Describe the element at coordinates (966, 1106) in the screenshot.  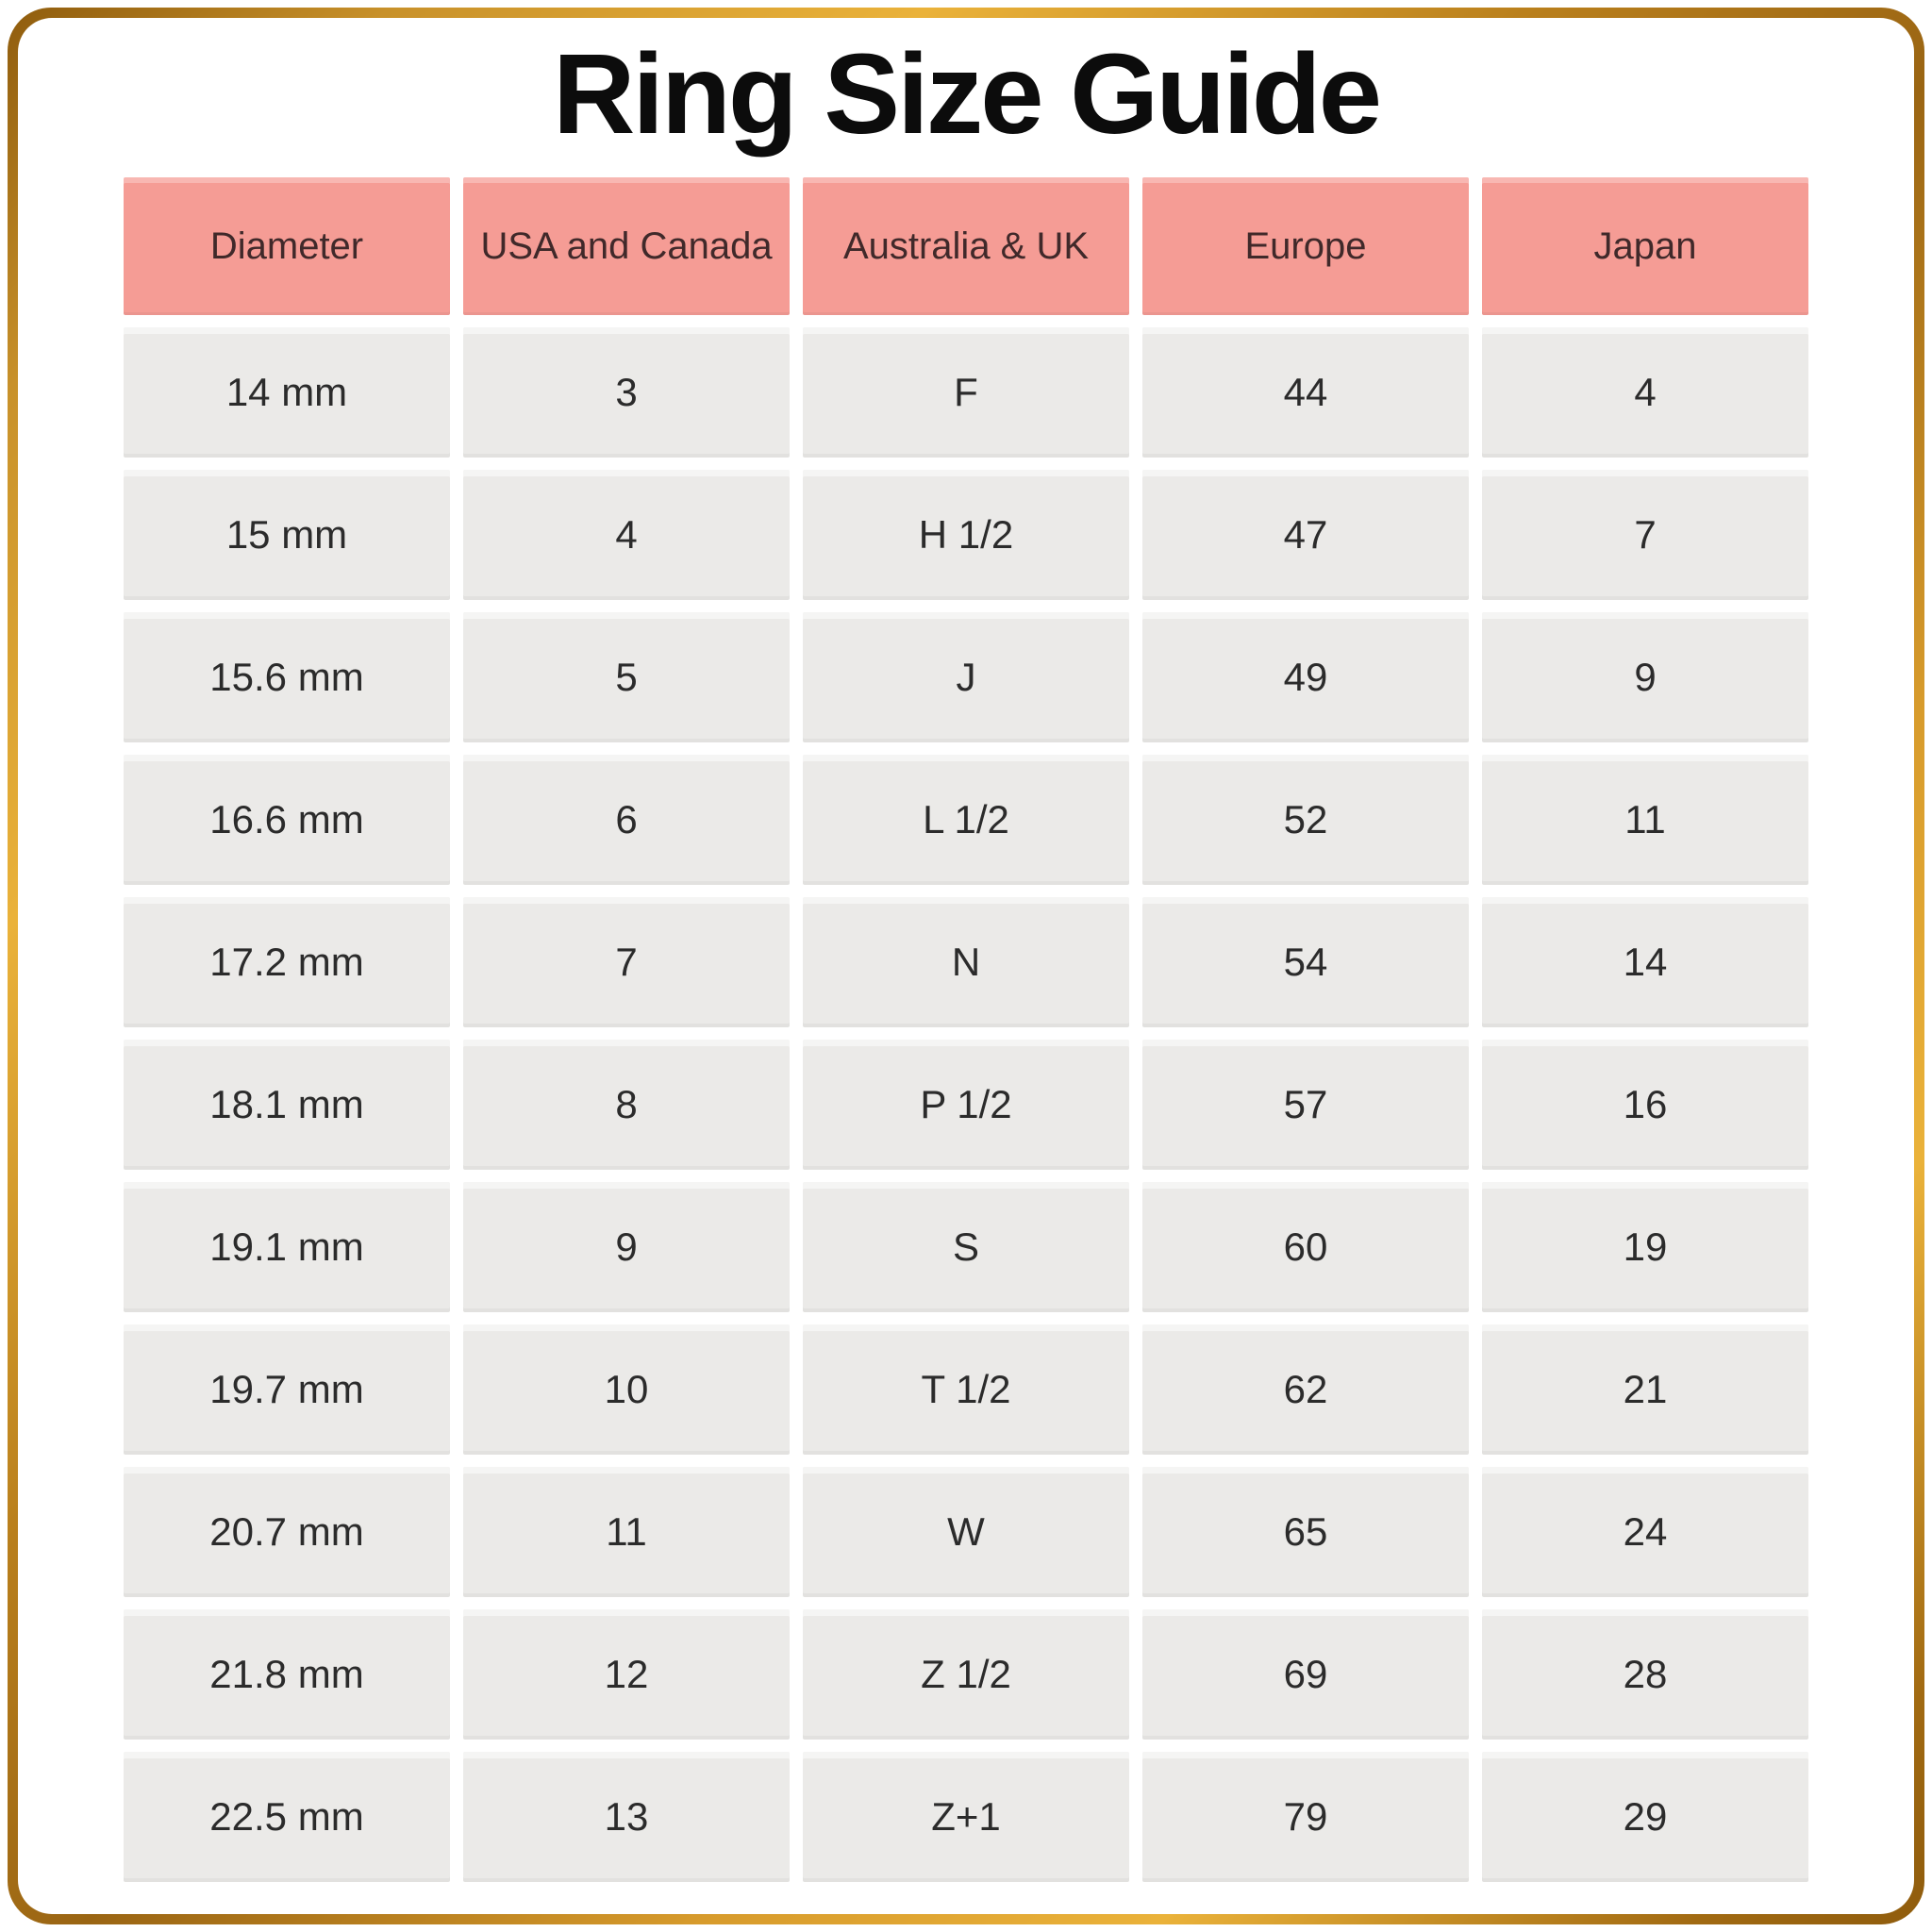
I see `table-cell: P 1/2` at that location.